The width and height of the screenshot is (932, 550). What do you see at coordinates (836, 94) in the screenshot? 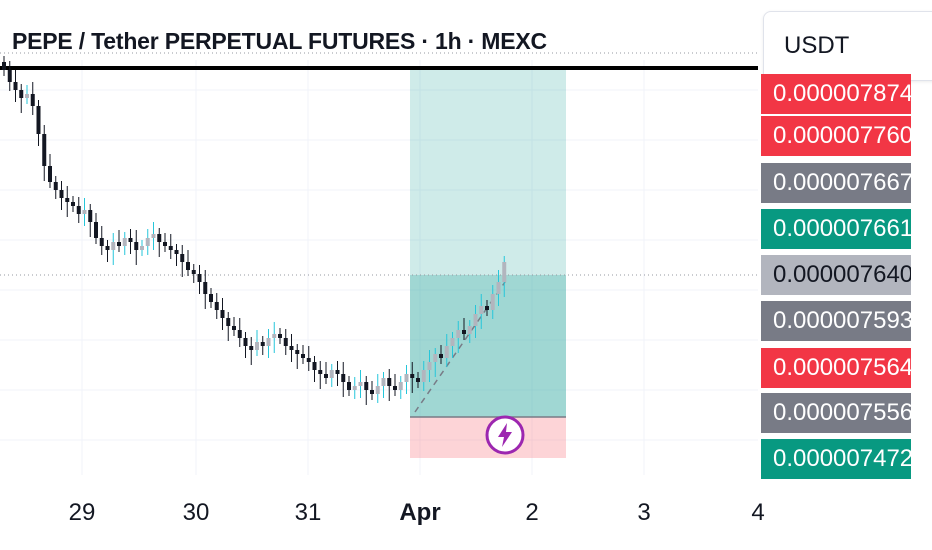
I see `price-tag: 0.000007874` at bounding box center [836, 94].